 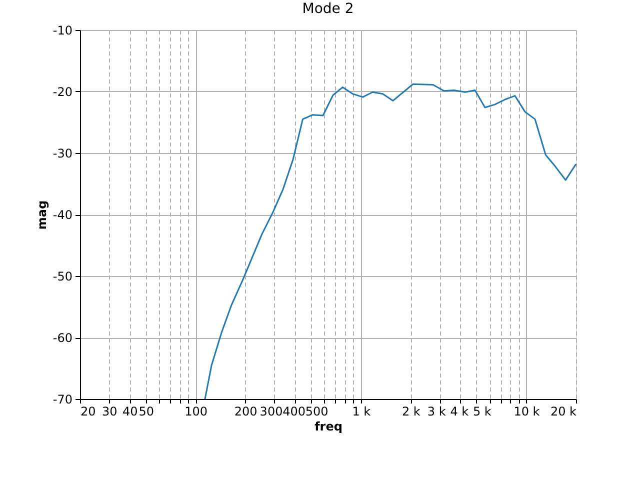 I want to click on x-tick-label: 20 k, so click(x=563, y=411).